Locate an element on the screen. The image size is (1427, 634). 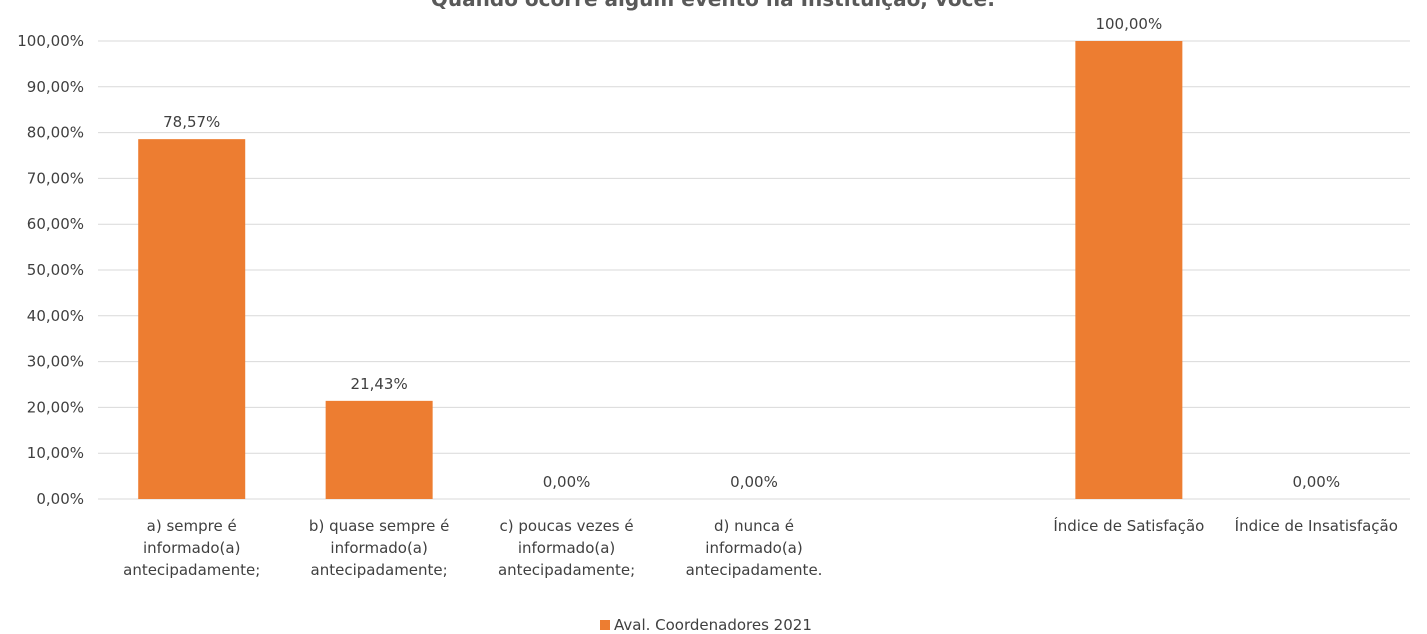
y-tick-label: 10,00% is located at coordinates (55, 453).